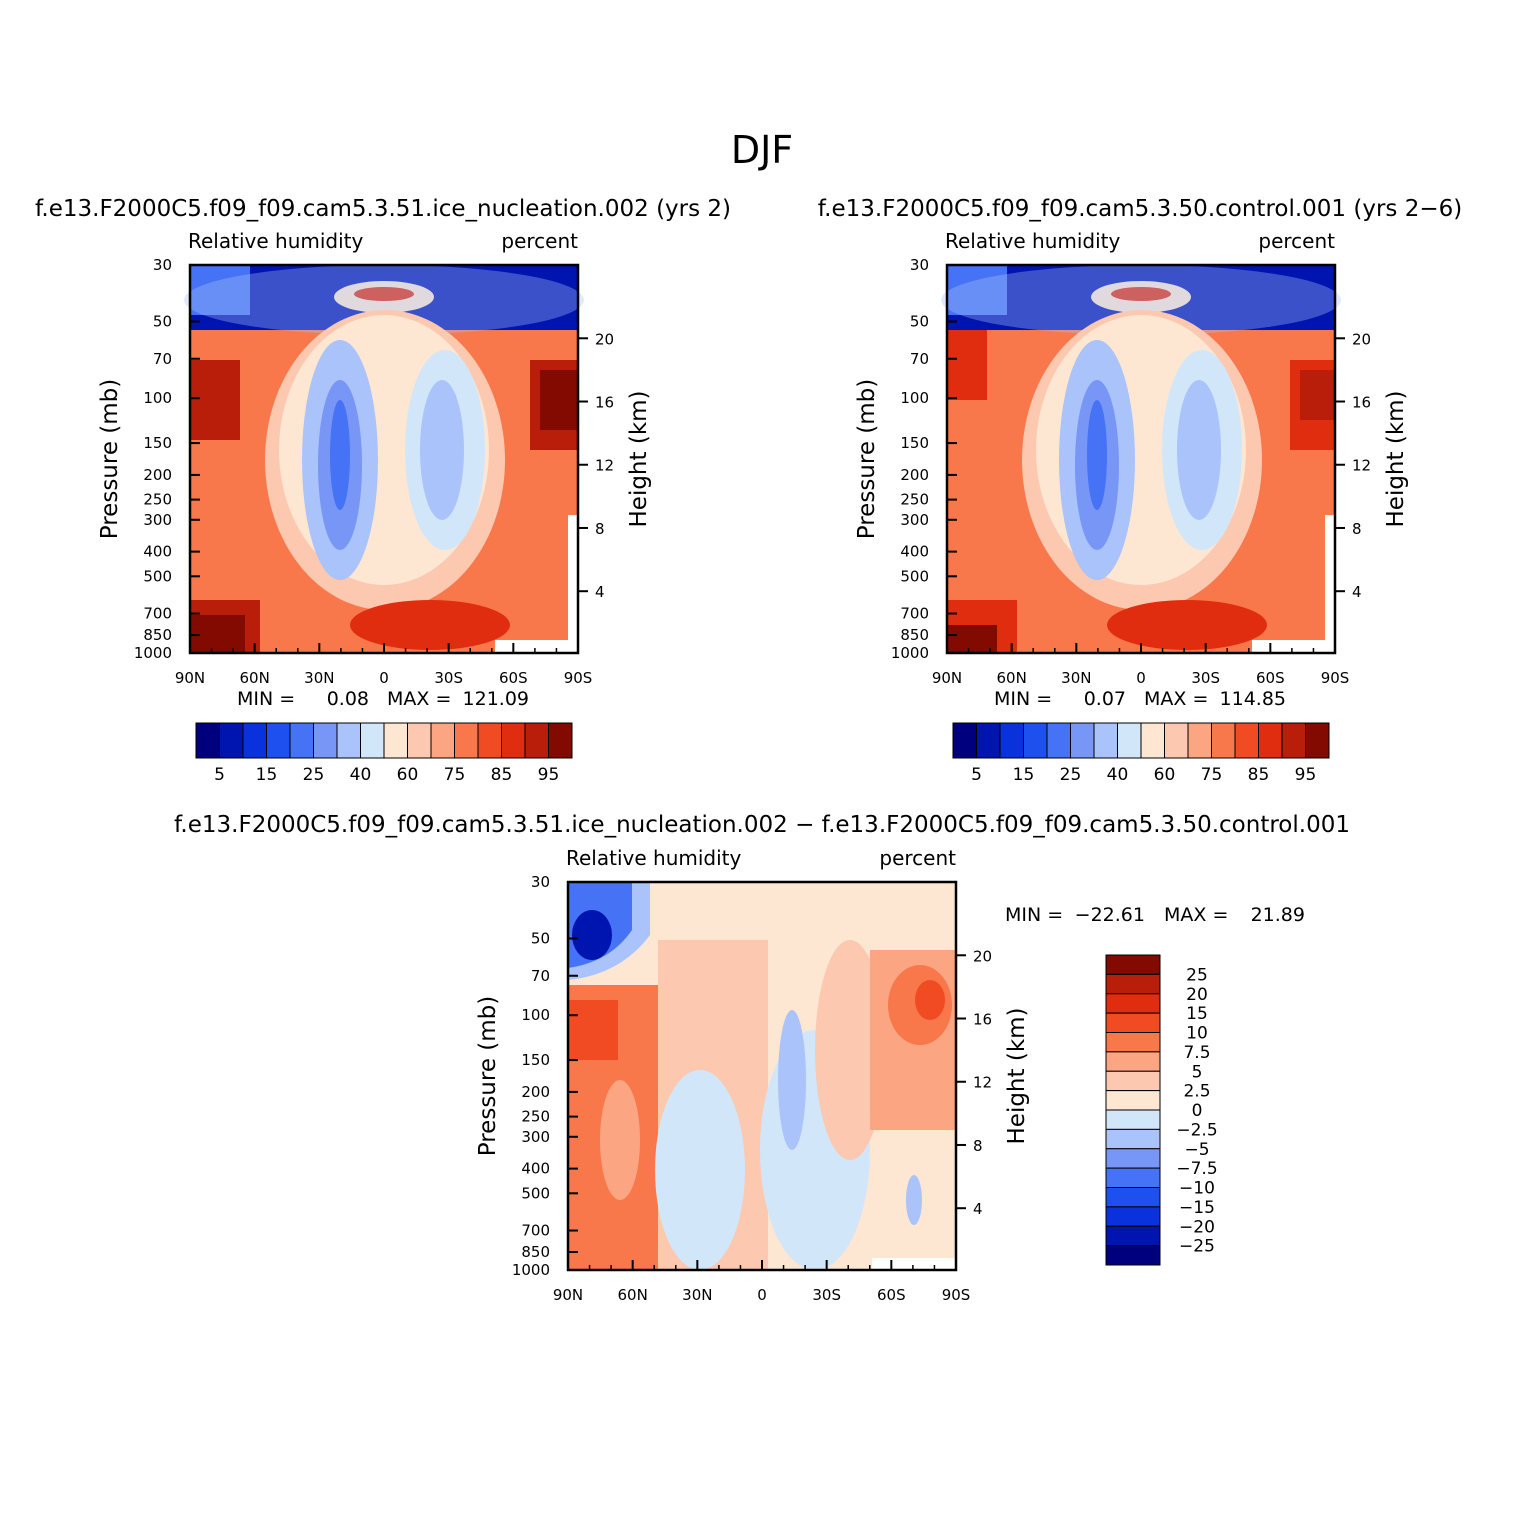 The image size is (1524, 1524). What do you see at coordinates (1253, 699) in the screenshot?
I see `max-value: 114.85` at bounding box center [1253, 699].